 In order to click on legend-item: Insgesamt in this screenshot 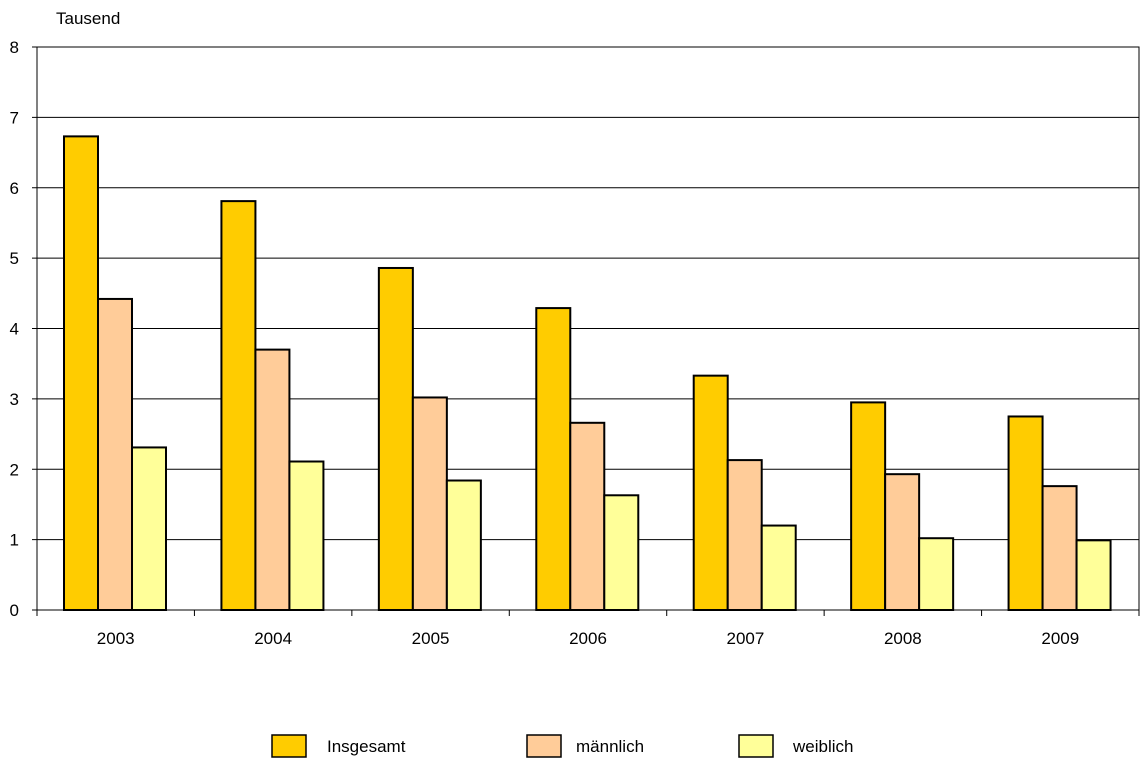, I will do `click(338, 746)`.